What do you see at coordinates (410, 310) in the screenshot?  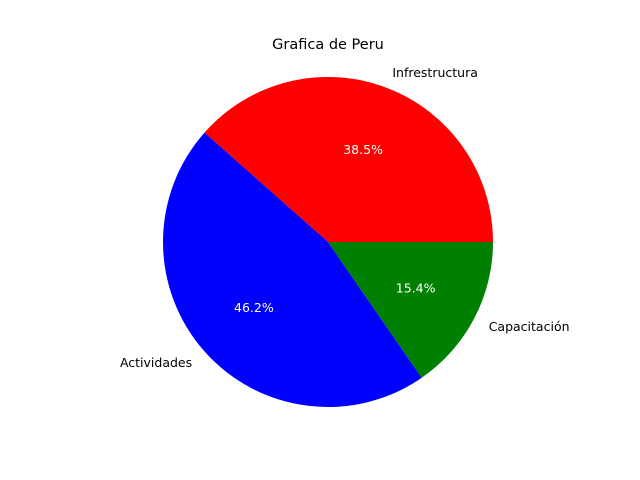 I see `pie-slice-capacitacion` at bounding box center [410, 310].